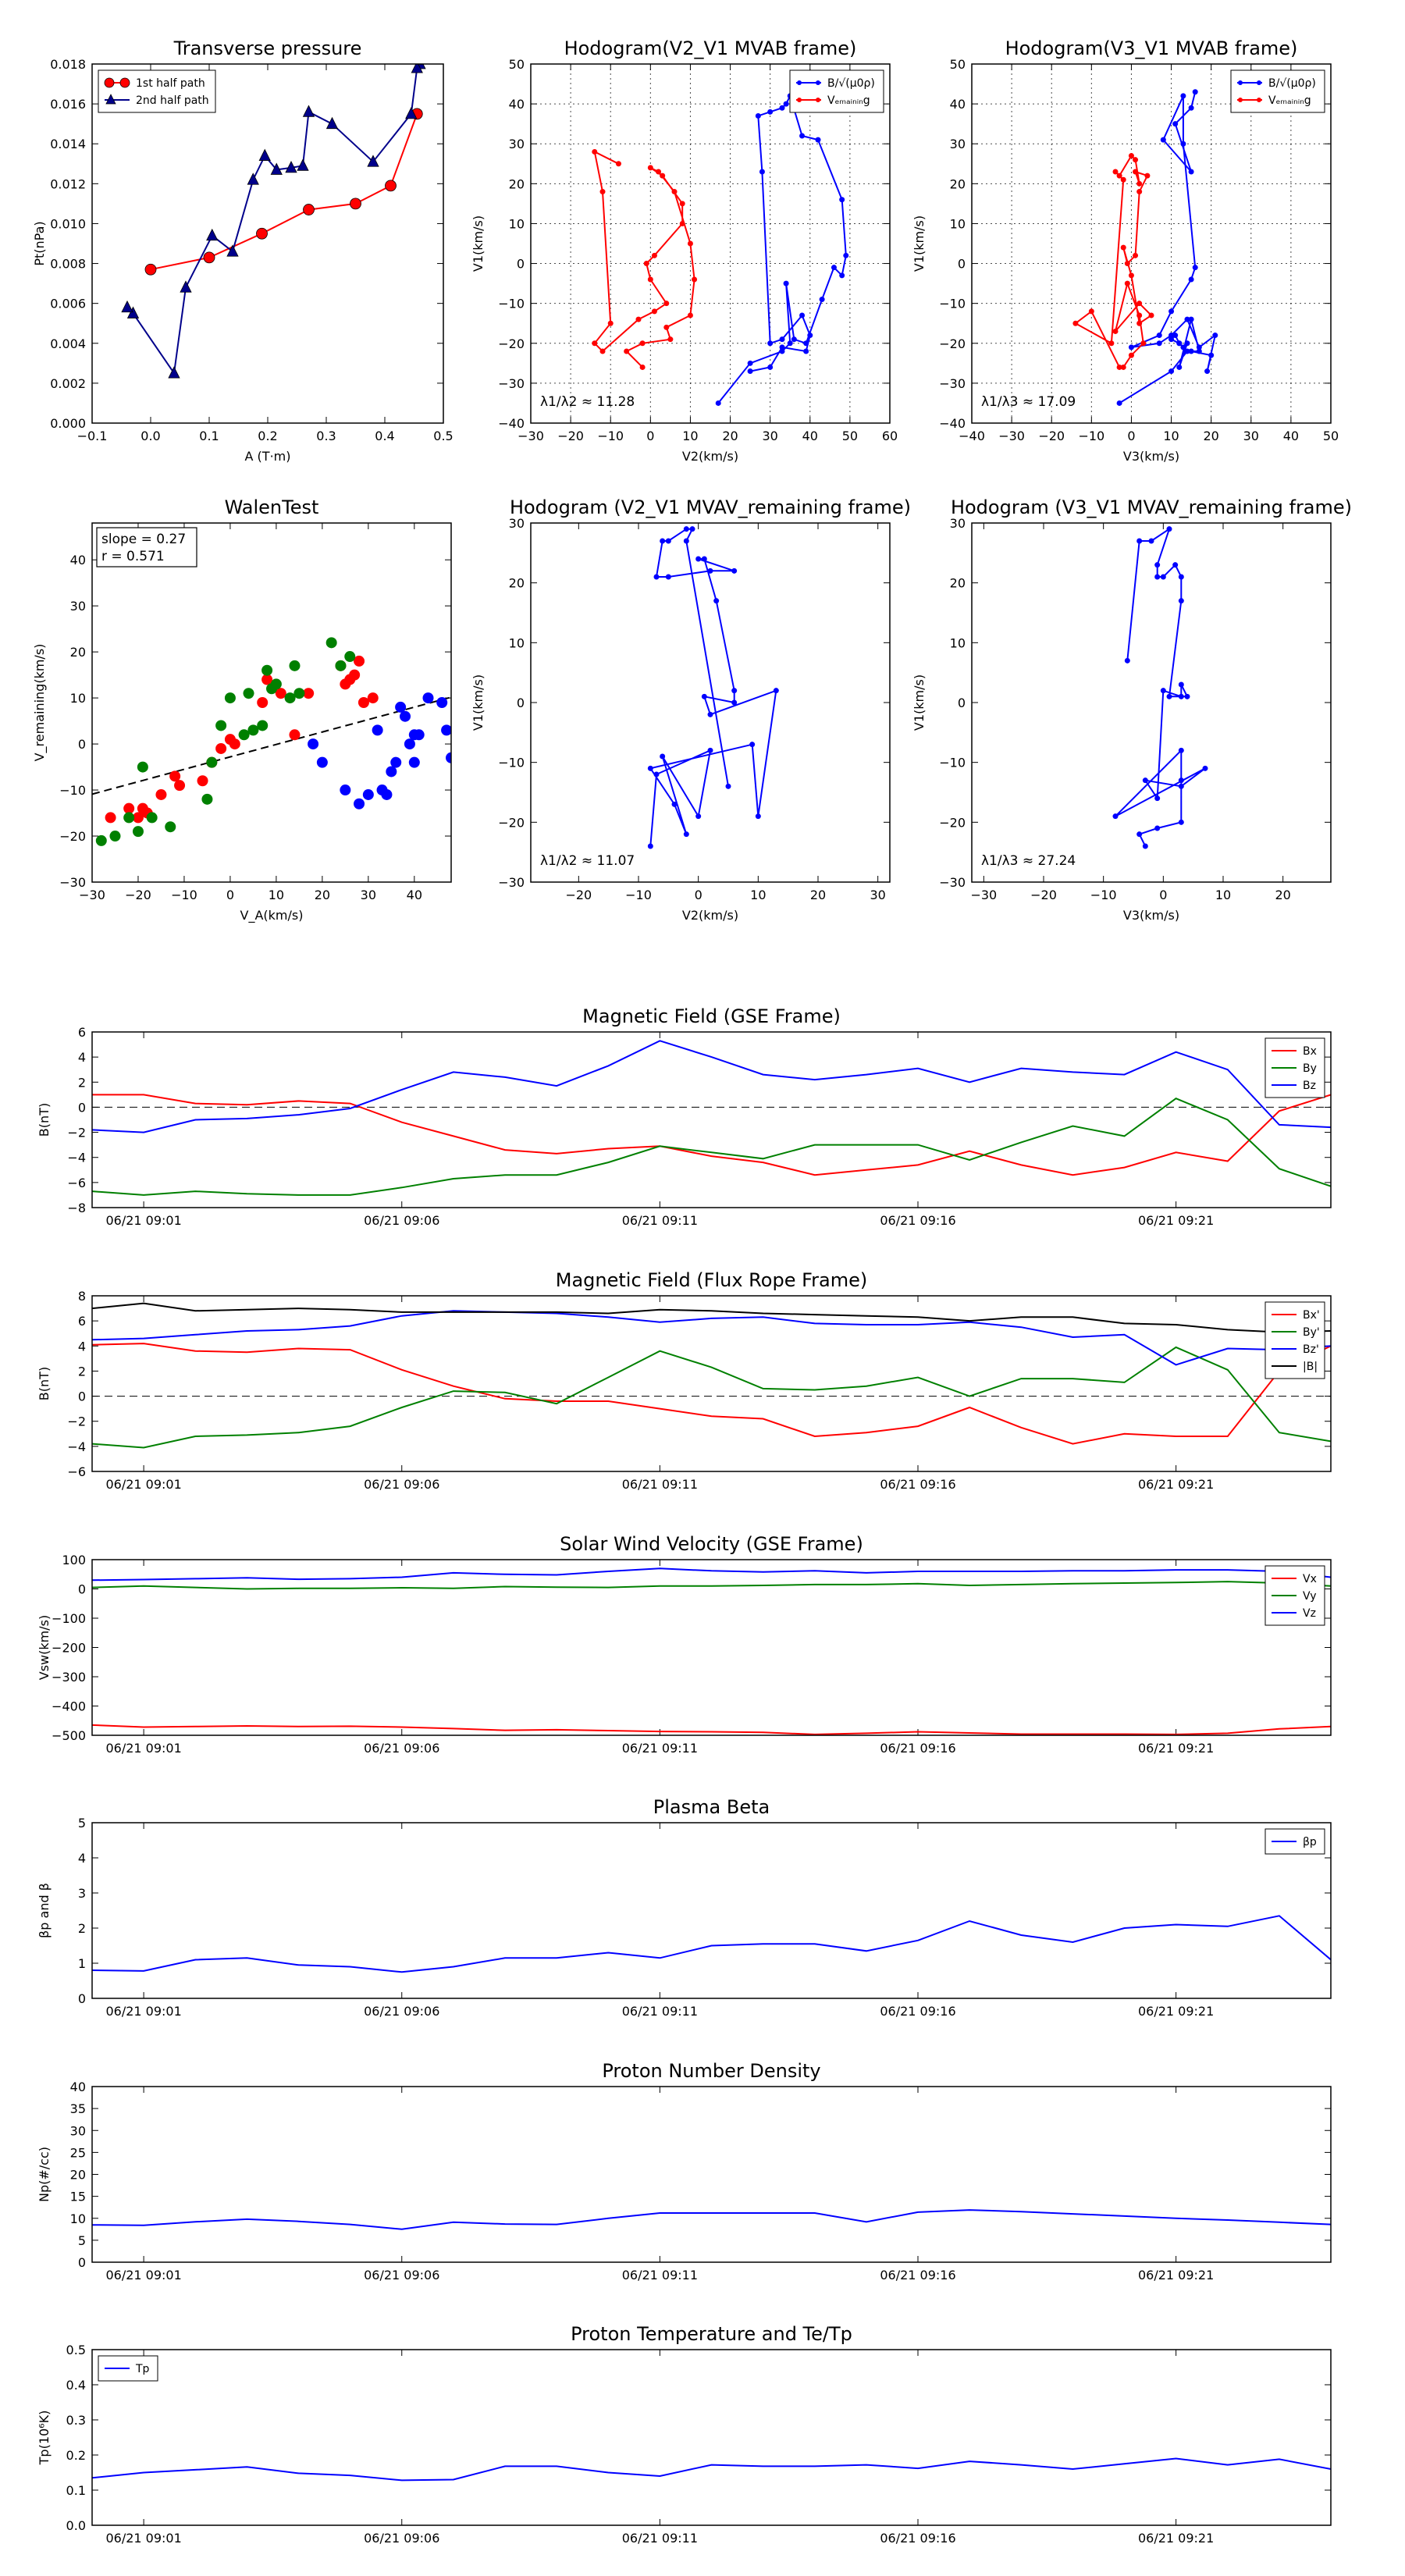 Image resolution: width=1405 pixels, height=2576 pixels. I want to click on tp-frame, so click(268, 243).